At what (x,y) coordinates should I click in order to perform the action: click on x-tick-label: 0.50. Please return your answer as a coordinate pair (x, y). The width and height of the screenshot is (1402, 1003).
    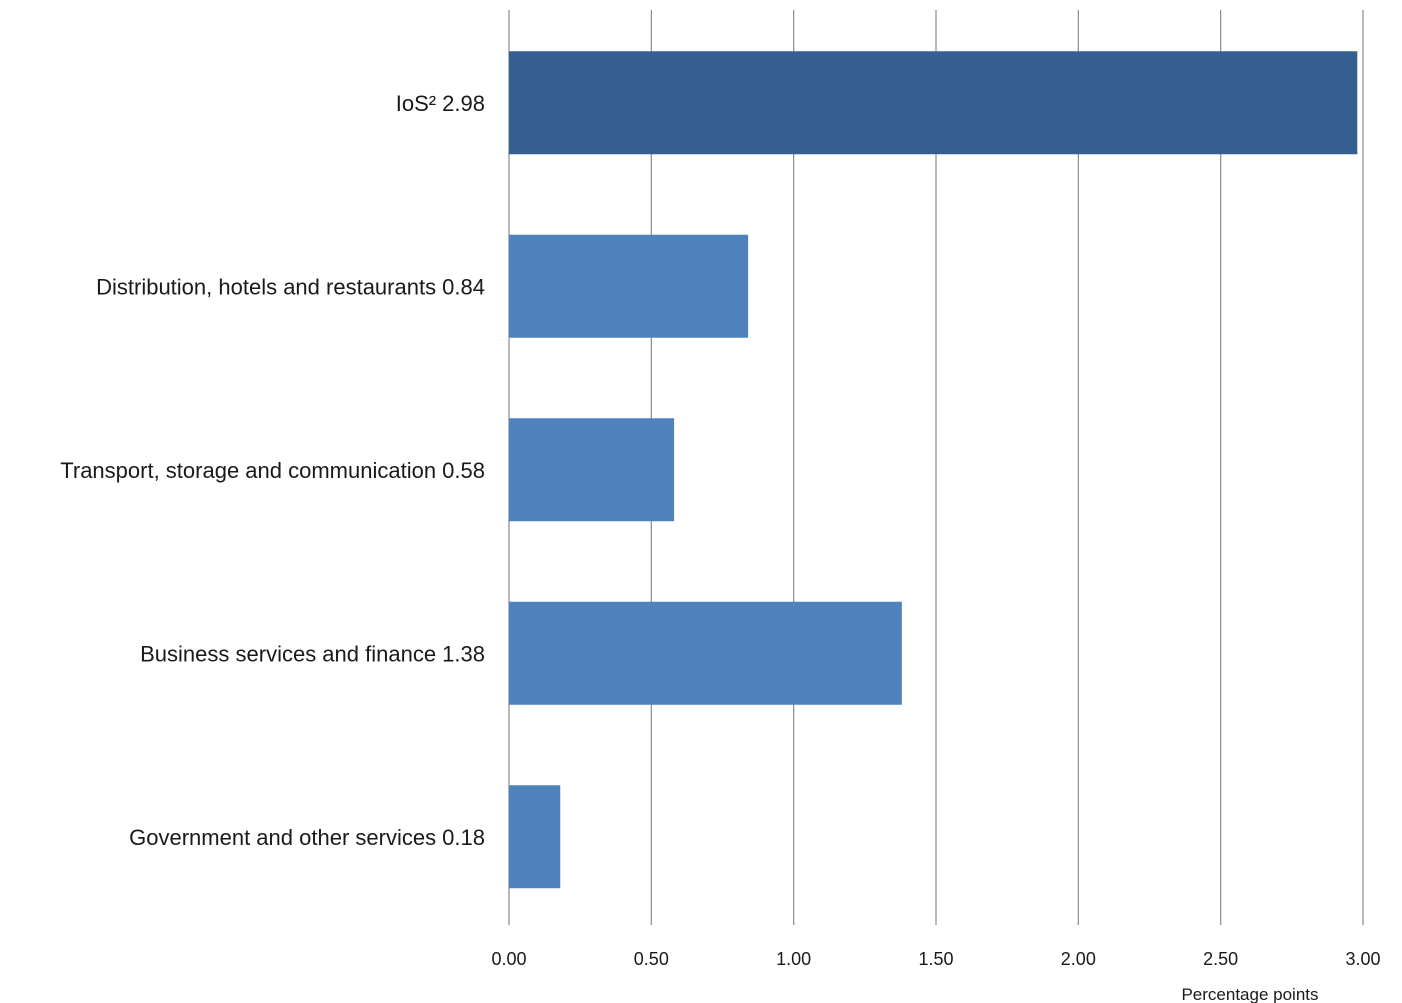
    Looking at the image, I should click on (651, 959).